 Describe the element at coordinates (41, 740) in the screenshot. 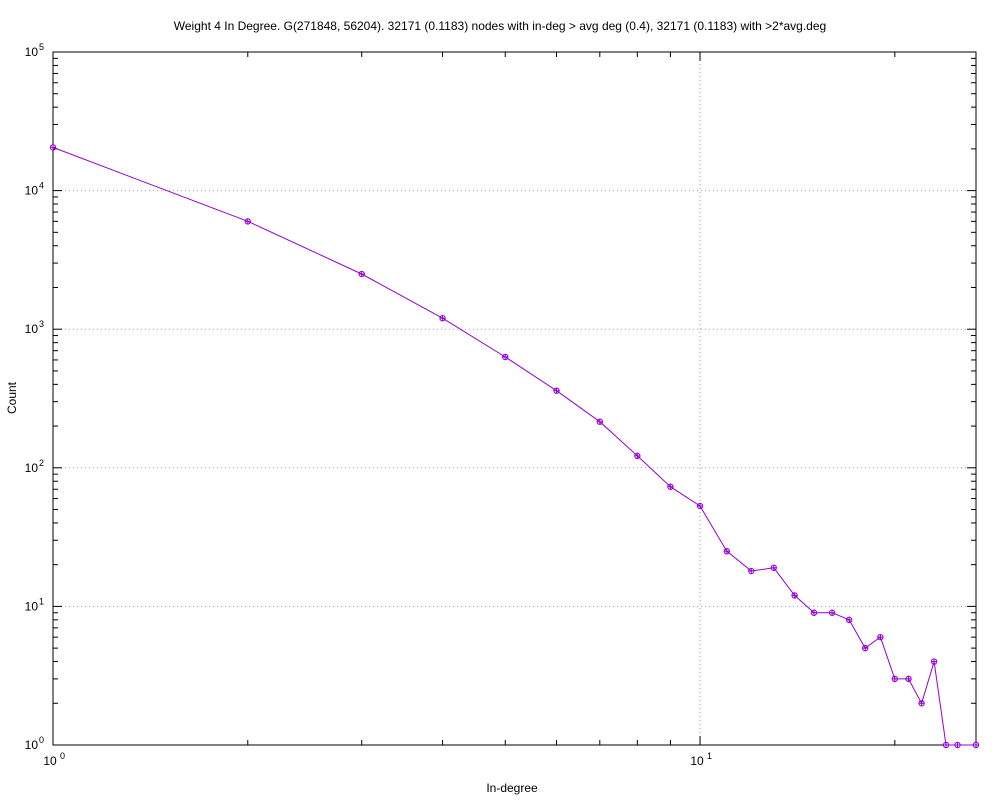

I see `y-tick-label-exponent: 0` at that location.